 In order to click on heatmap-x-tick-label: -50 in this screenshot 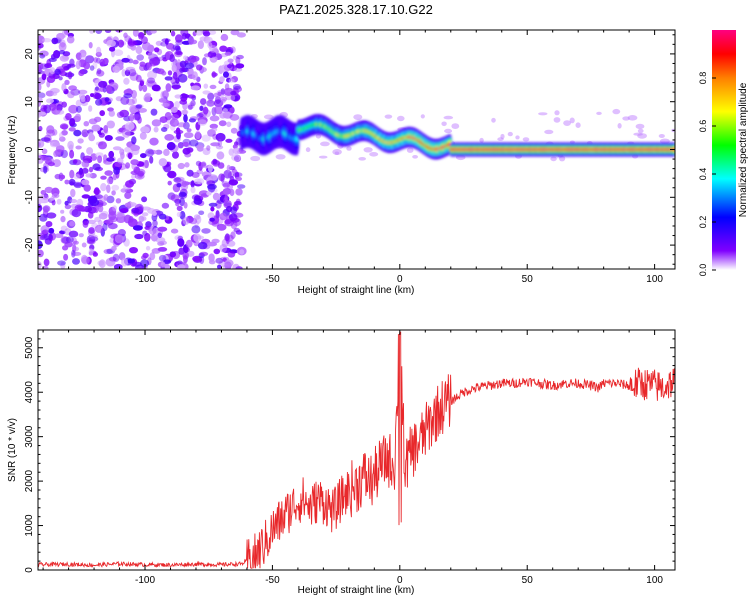, I will do `click(272, 279)`.